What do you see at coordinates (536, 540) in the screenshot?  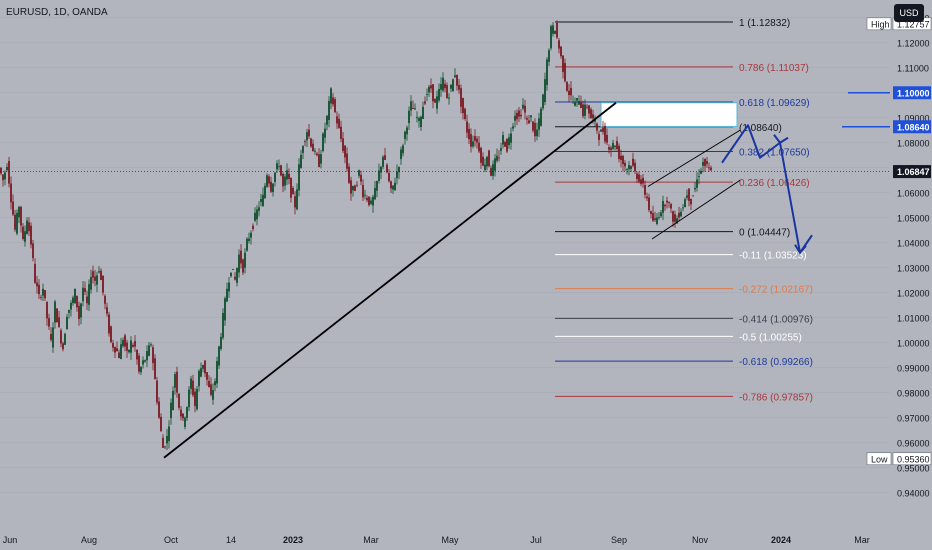 I see `time-tick-label: Jul` at bounding box center [536, 540].